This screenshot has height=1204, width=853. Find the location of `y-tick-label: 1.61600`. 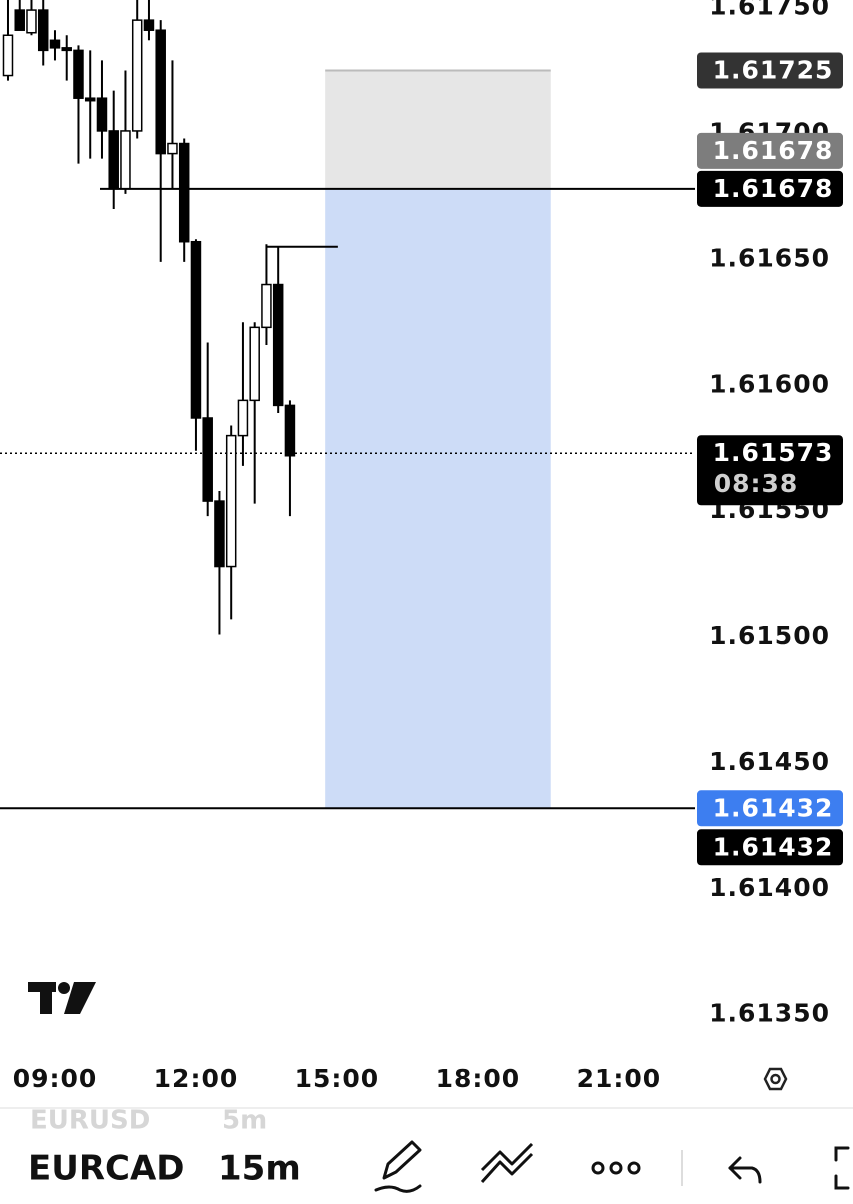

y-tick-label: 1.61600 is located at coordinates (769, 383).